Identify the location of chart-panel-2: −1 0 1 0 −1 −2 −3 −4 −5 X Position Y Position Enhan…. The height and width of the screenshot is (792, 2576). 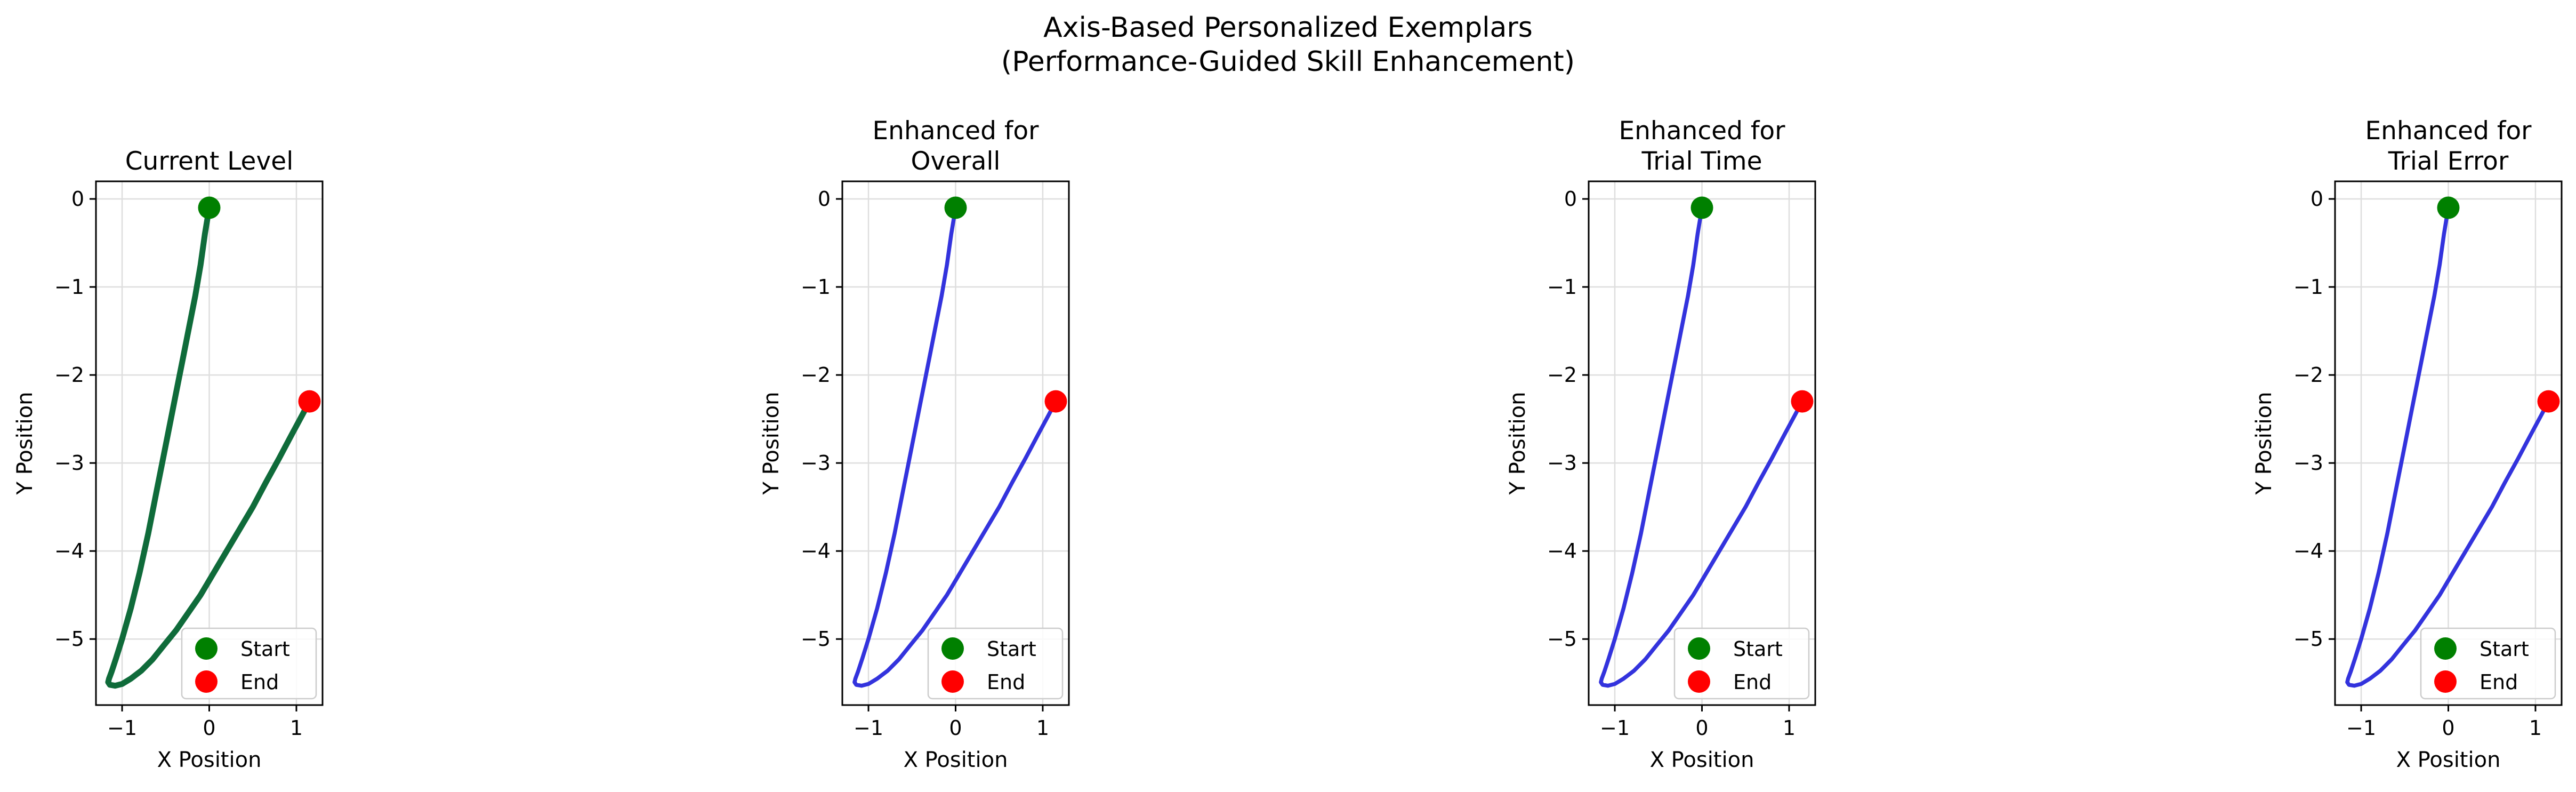
(914, 444).